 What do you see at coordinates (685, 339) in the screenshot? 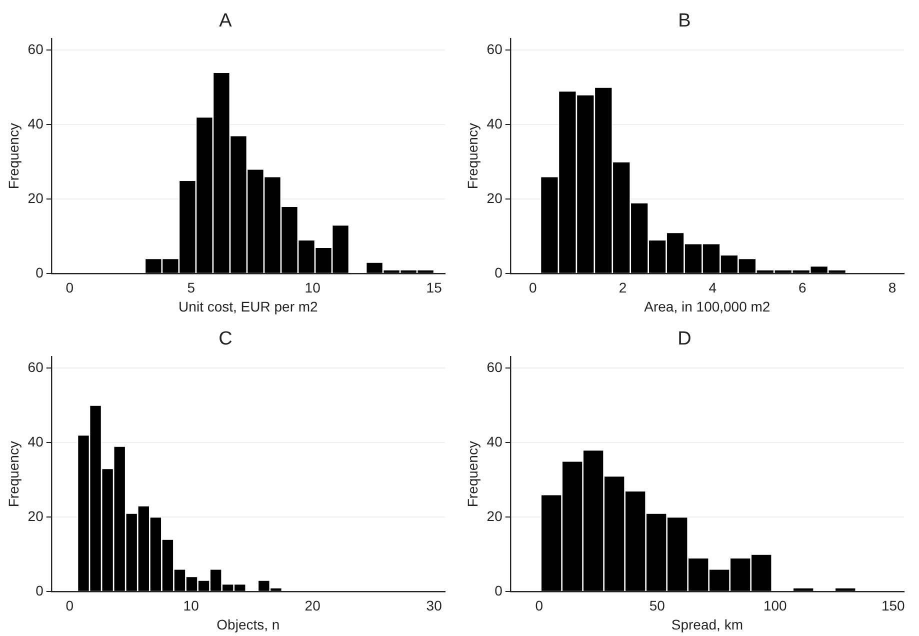
I see `chart-title: D` at bounding box center [685, 339].